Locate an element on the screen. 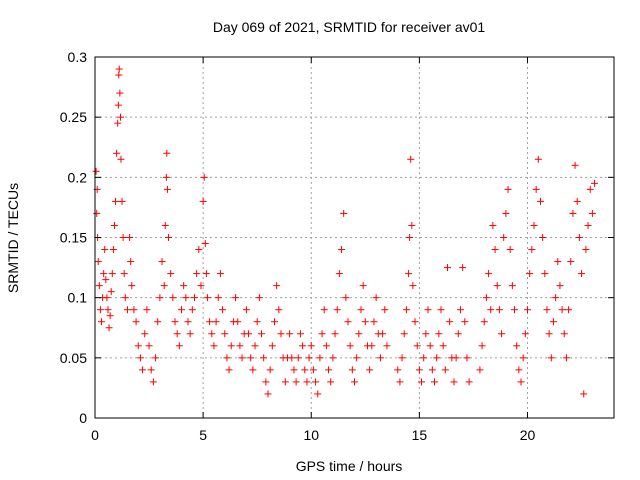 This screenshot has height=480, width=640. y-tick-label: 0.05 is located at coordinates (73, 358).